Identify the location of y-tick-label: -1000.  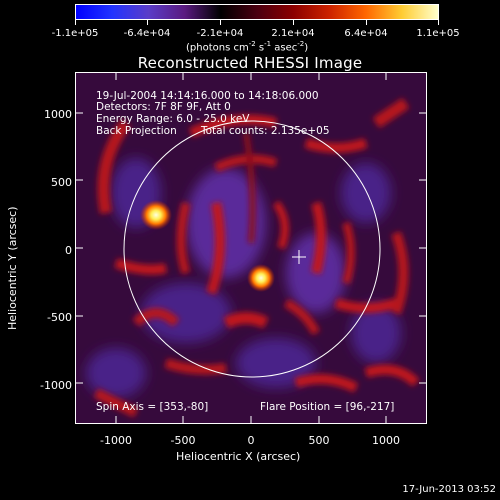
(56, 385).